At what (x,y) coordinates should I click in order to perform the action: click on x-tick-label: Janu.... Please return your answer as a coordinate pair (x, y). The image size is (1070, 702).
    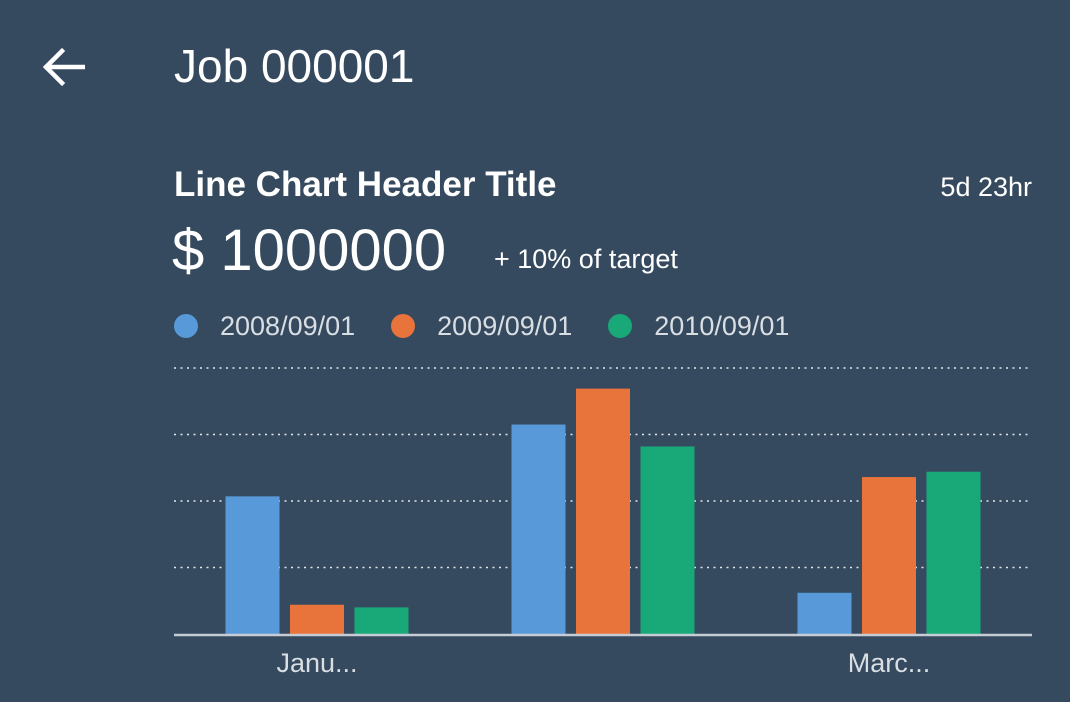
    Looking at the image, I should click on (316, 663).